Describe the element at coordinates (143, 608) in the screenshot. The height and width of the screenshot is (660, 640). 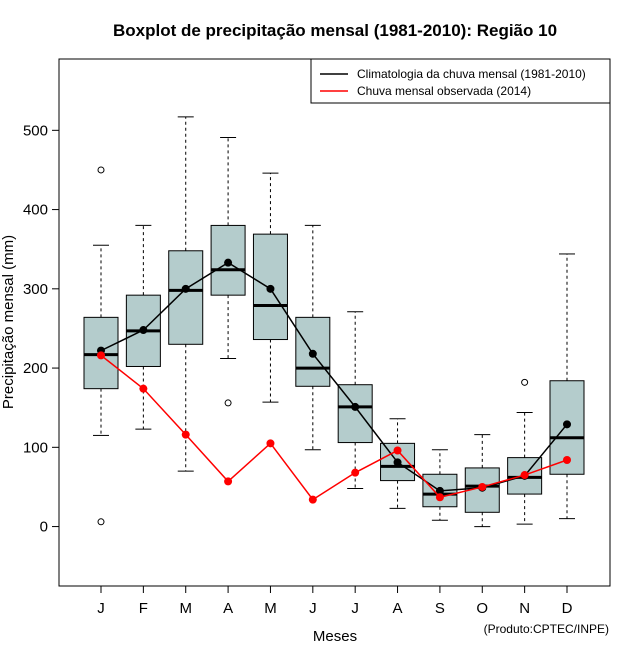
I see `x-tick-label: F` at that location.